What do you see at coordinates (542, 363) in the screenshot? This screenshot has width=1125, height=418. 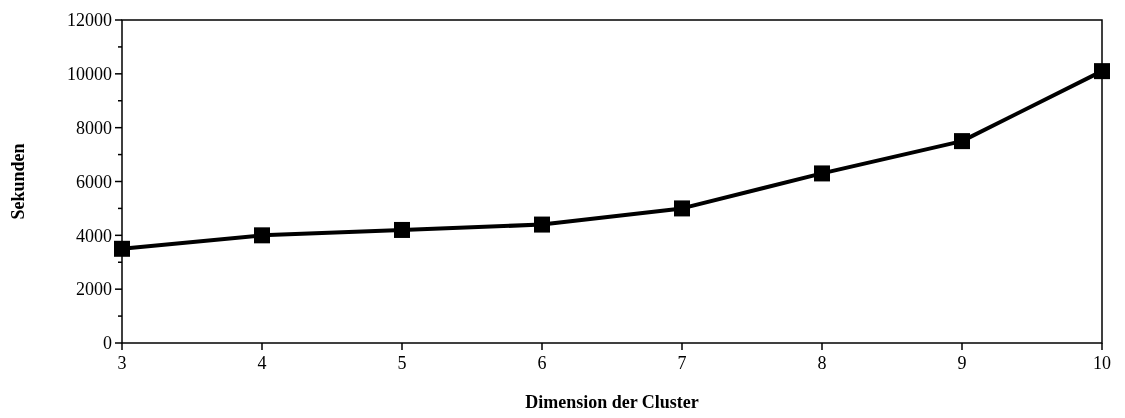 I see `x-tick-label: 6` at bounding box center [542, 363].